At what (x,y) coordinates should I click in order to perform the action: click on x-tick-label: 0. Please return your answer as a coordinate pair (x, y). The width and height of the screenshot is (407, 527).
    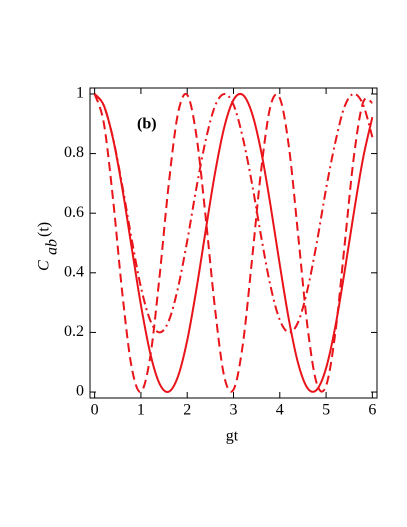
    Looking at the image, I should click on (95, 410).